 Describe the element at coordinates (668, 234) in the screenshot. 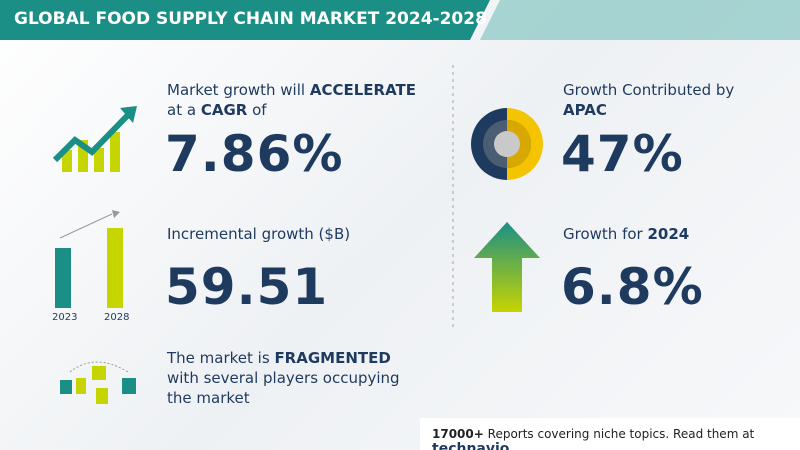

I see `text: 2024` at that location.